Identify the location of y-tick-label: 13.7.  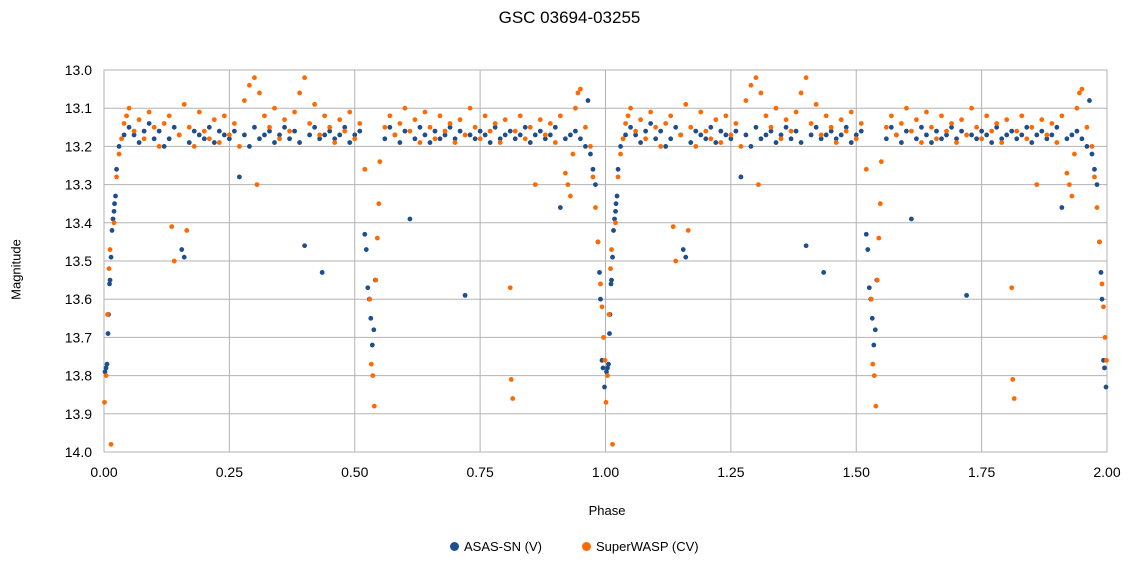
(78, 337).